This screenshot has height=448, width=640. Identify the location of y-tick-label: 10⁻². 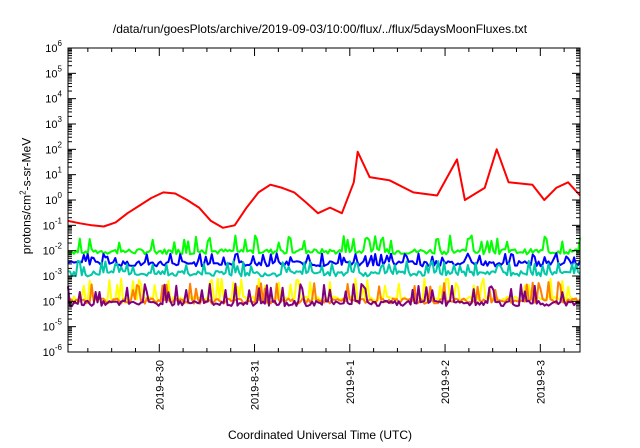
(53, 250).